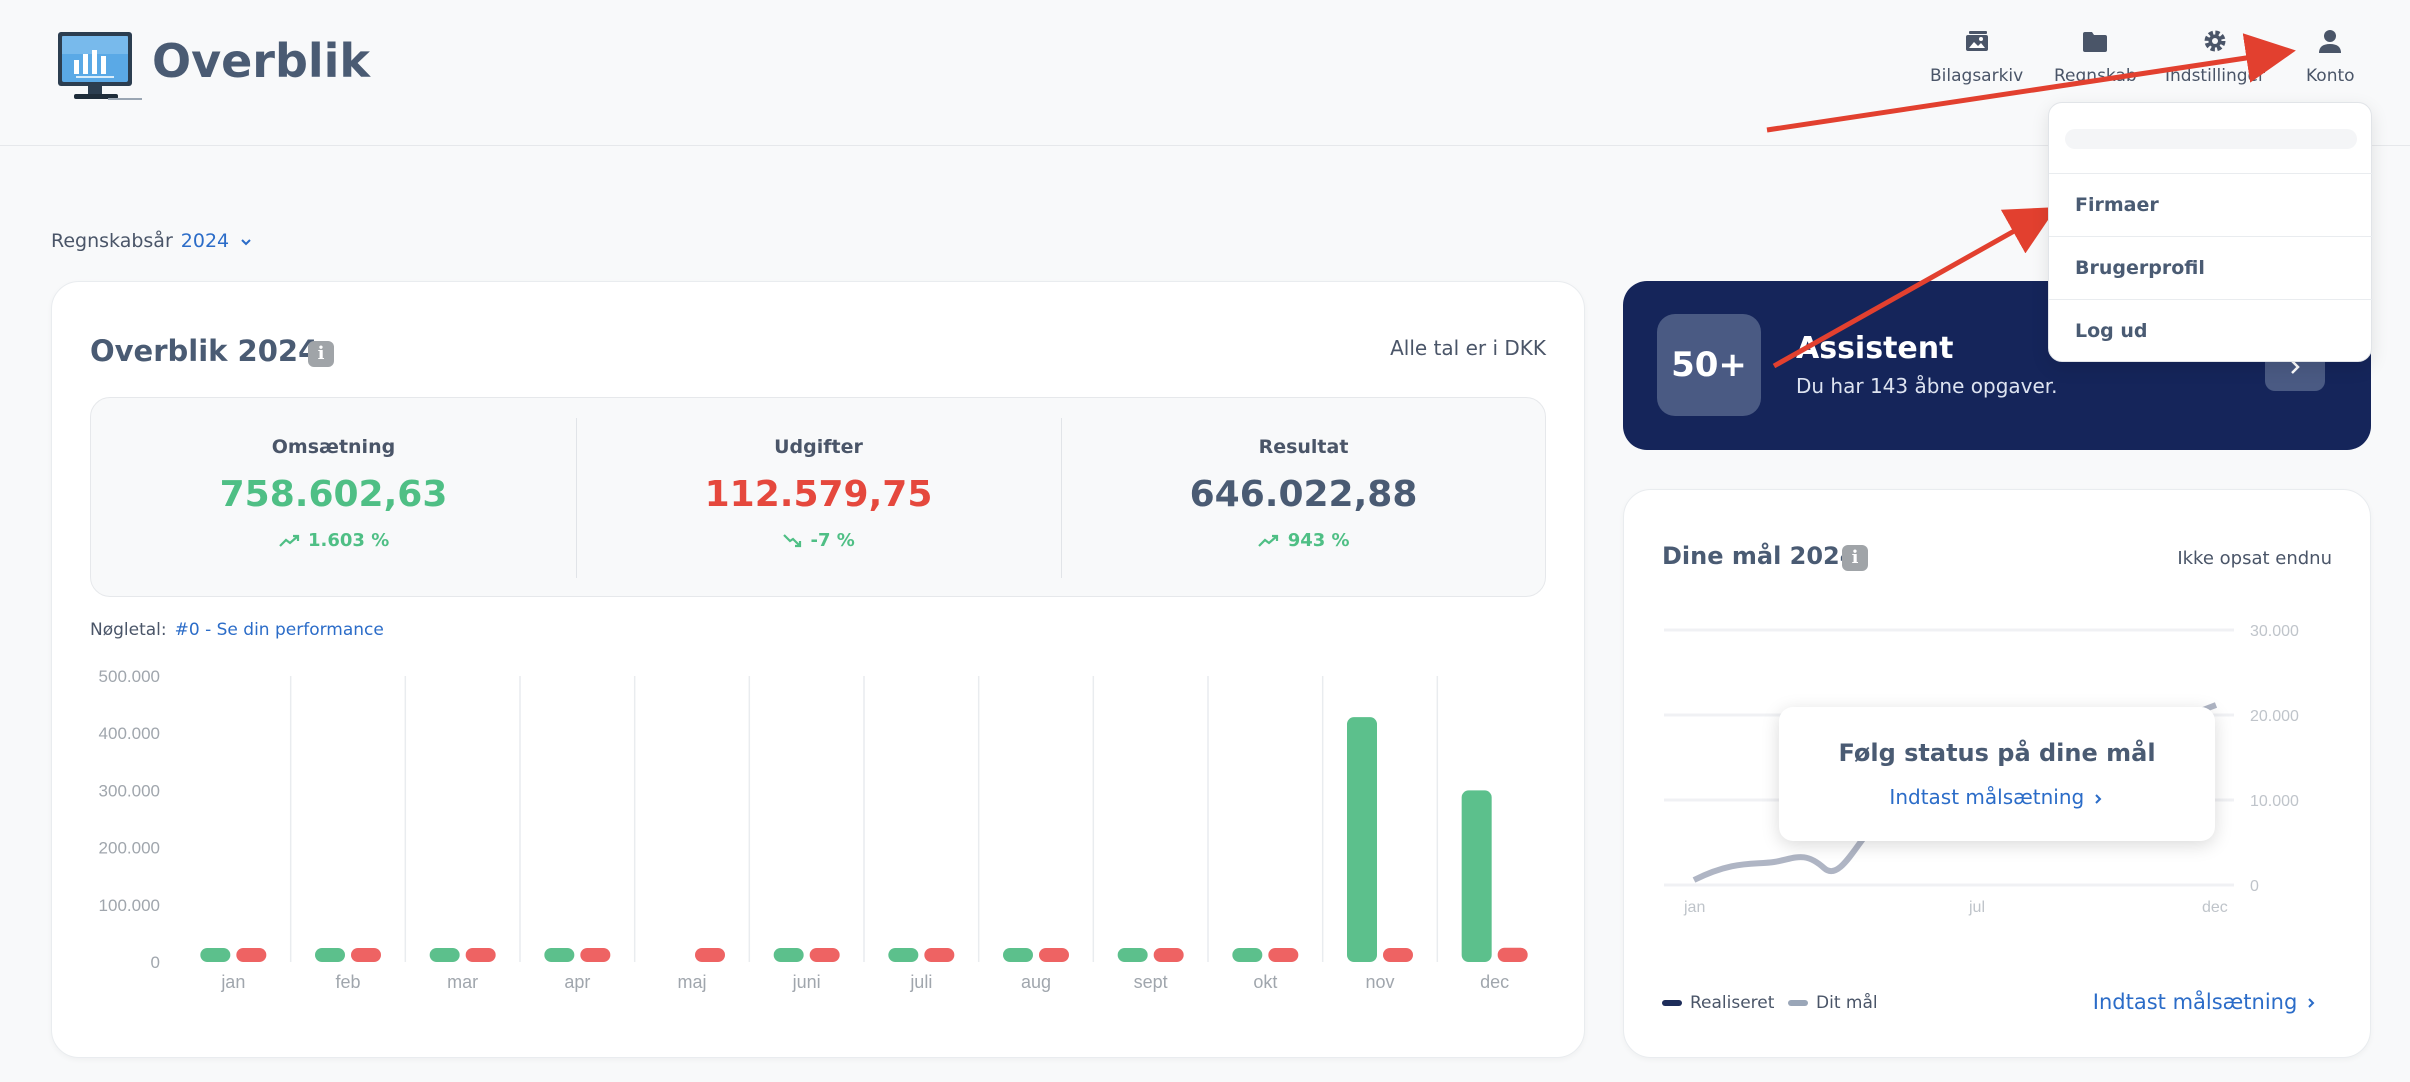 Image resolution: width=2410 pixels, height=1082 pixels. I want to click on fiscal-year-value: 2024, so click(205, 241).